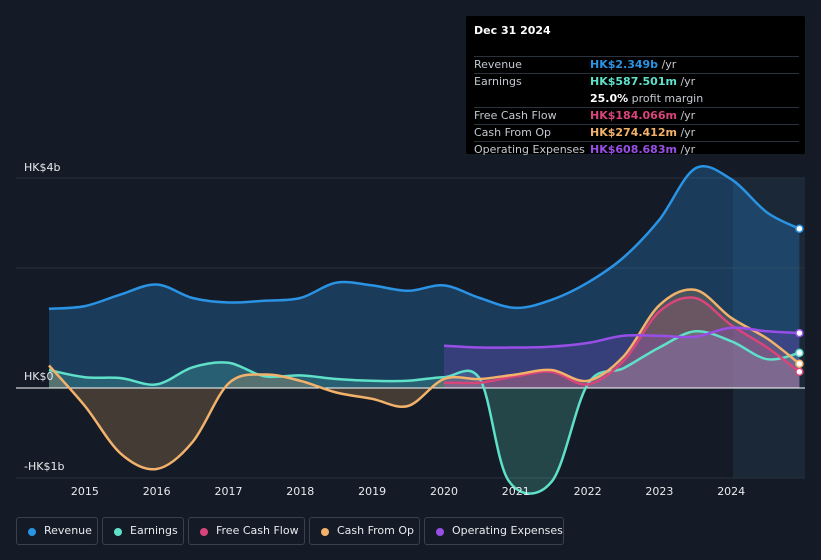 Image resolution: width=821 pixels, height=560 pixels. What do you see at coordinates (257, 530) in the screenshot?
I see `legend-label: Free Cash Flow` at bounding box center [257, 530].